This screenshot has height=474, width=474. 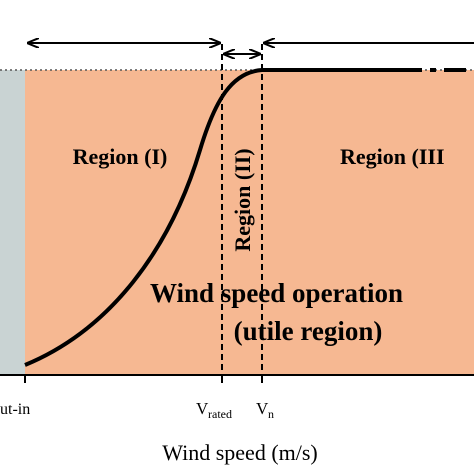 What do you see at coordinates (202, 408) in the screenshot?
I see `v-rated-symbol: V` at bounding box center [202, 408].